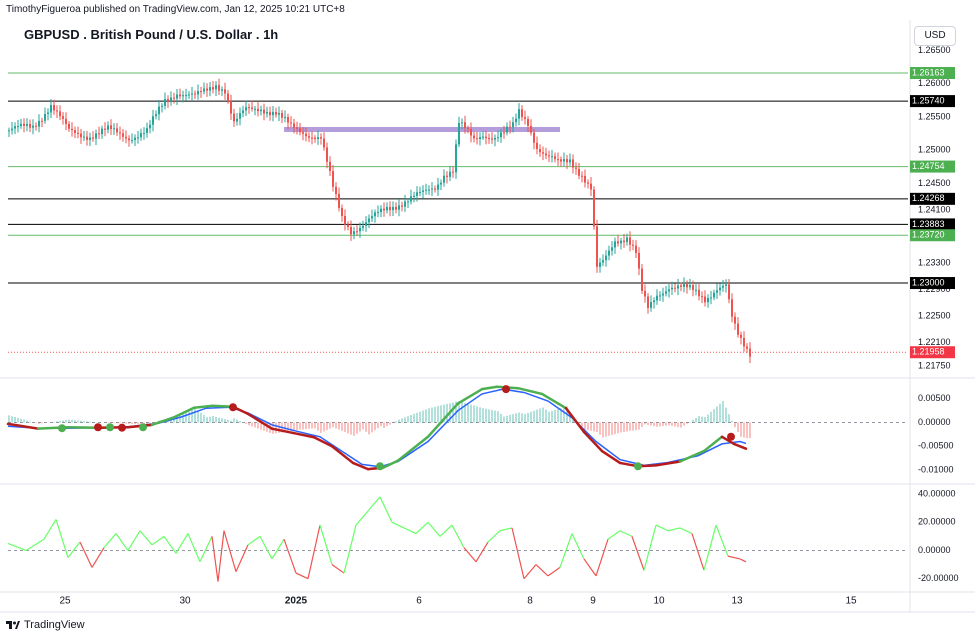  I want to click on level-label: 1.25740, so click(928, 100).